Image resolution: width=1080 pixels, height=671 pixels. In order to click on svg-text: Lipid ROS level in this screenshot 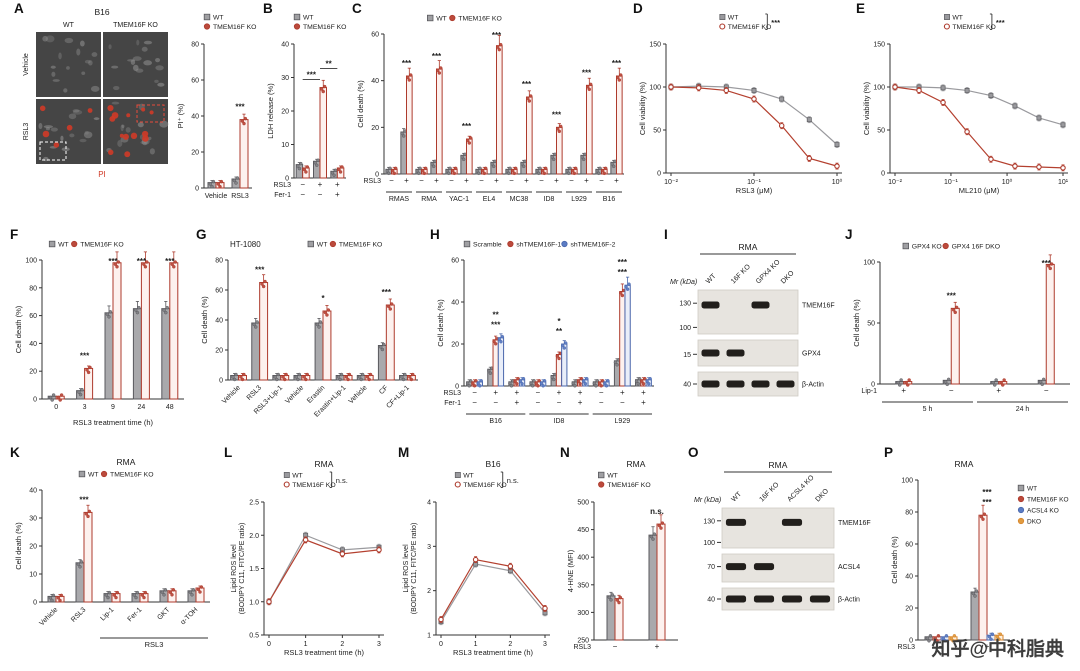, I will do `click(406, 568)`.